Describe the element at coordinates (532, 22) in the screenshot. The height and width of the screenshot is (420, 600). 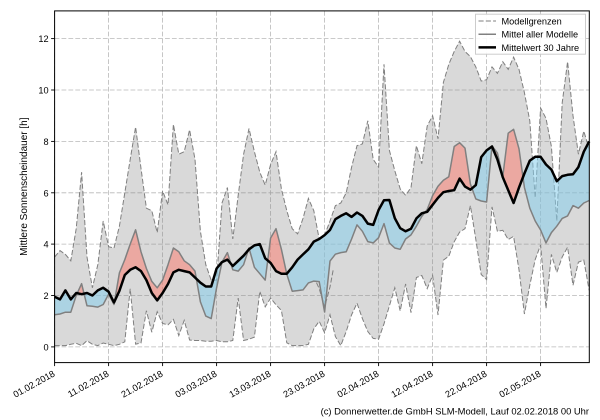
I see `svg-text: Modellgrenzen` at that location.